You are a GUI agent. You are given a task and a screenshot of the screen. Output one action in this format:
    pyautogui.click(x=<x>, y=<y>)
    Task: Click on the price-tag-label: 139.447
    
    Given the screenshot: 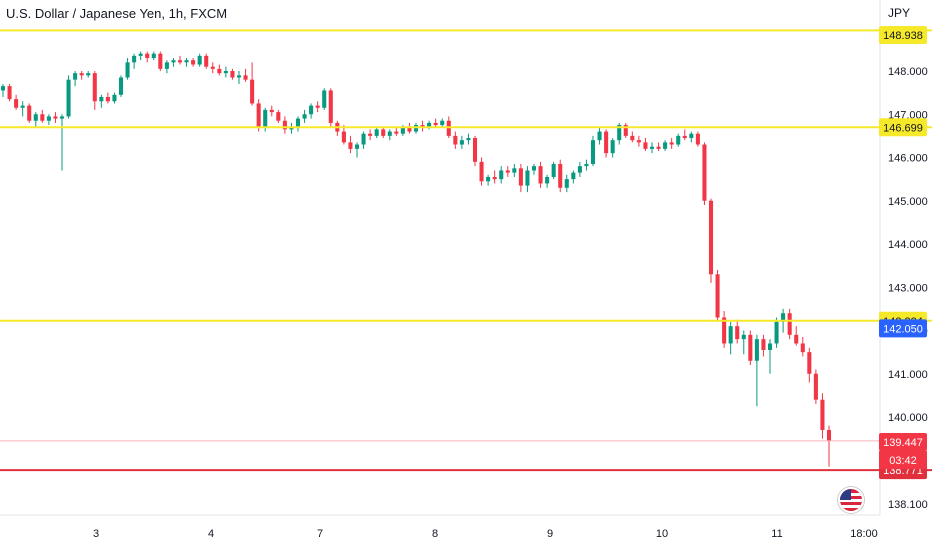 What is the action you would take?
    pyautogui.click(x=903, y=443)
    